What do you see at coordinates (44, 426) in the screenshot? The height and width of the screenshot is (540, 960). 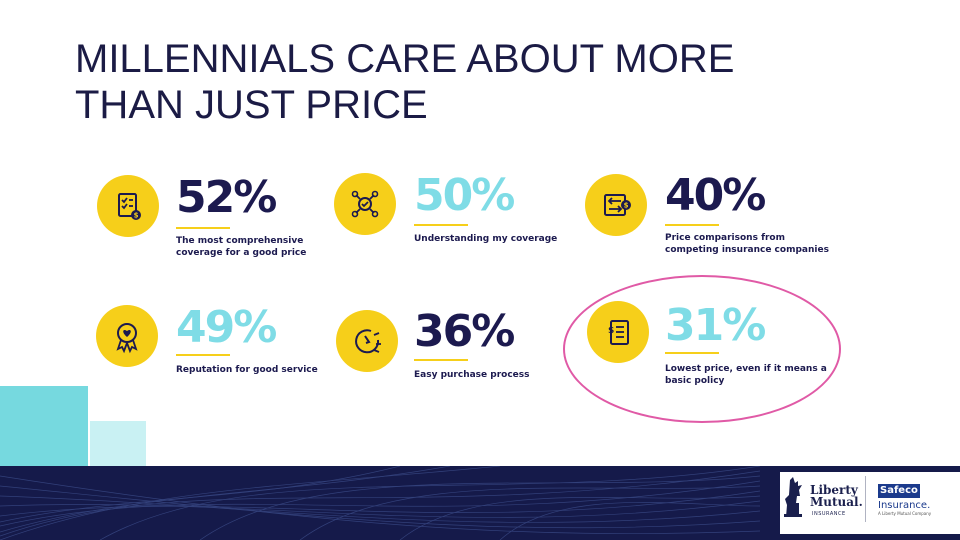 I see `decor-teal-block` at bounding box center [44, 426].